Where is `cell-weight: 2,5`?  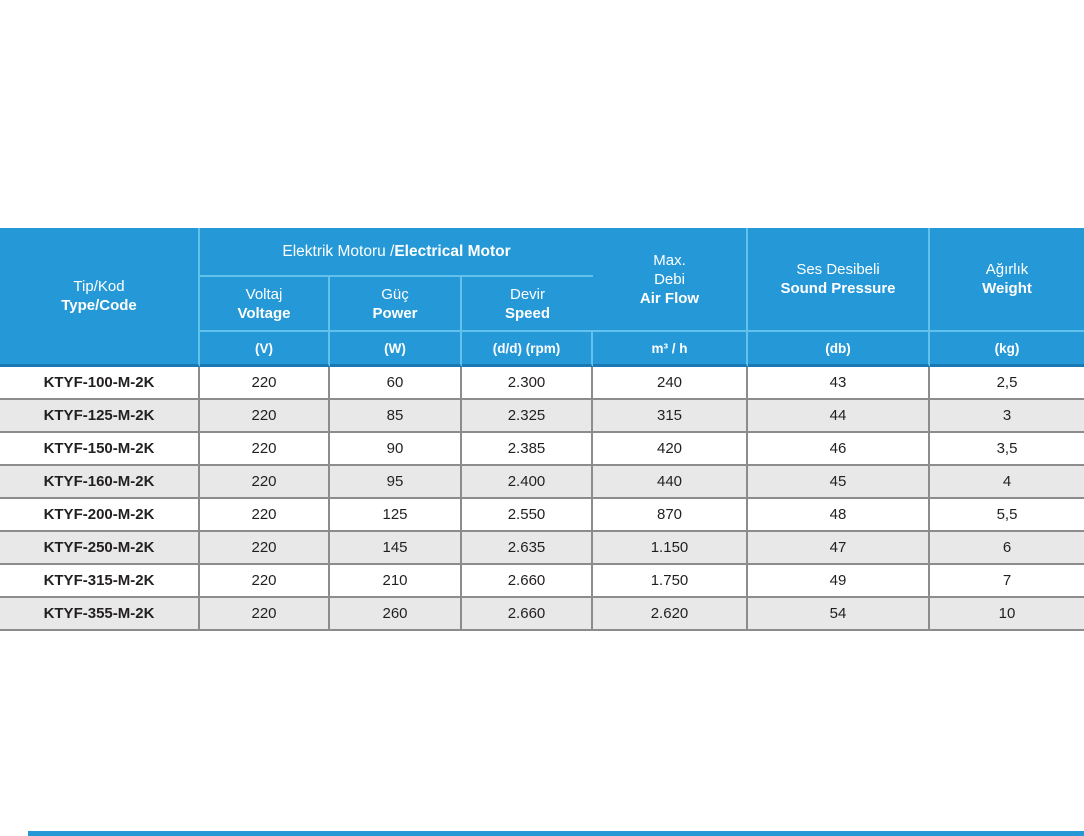 cell-weight: 2,5 is located at coordinates (1007, 383).